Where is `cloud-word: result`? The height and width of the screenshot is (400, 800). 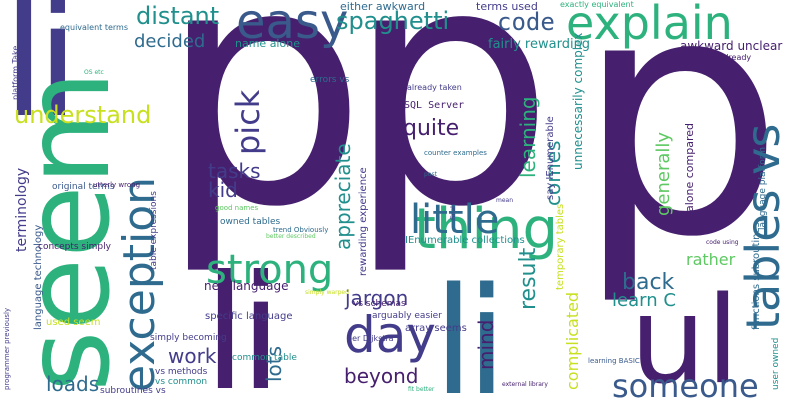 cloud-word: result is located at coordinates (528, 278).